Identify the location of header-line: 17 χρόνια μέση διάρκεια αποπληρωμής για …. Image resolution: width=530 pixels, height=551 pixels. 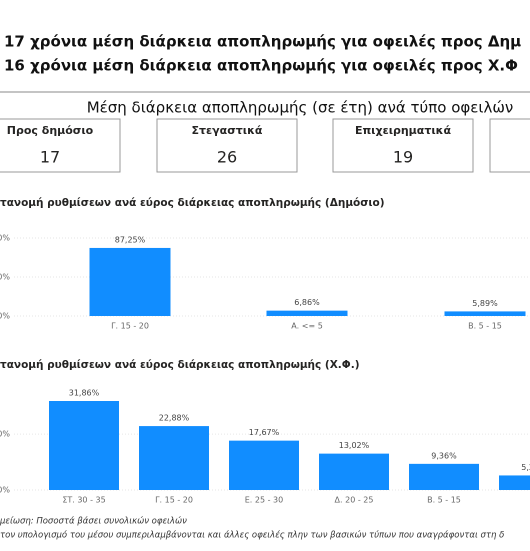
(262, 42).